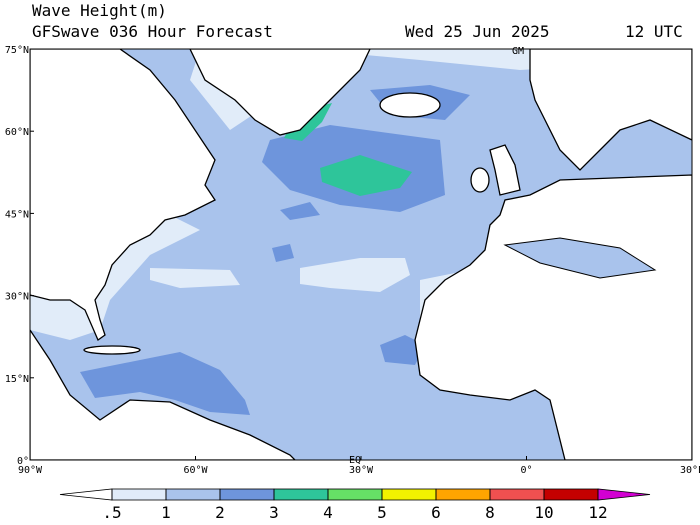 This screenshot has height=525, width=700. Describe the element at coordinates (23, 461) in the screenshot. I see `lat-label: 0°` at that location.